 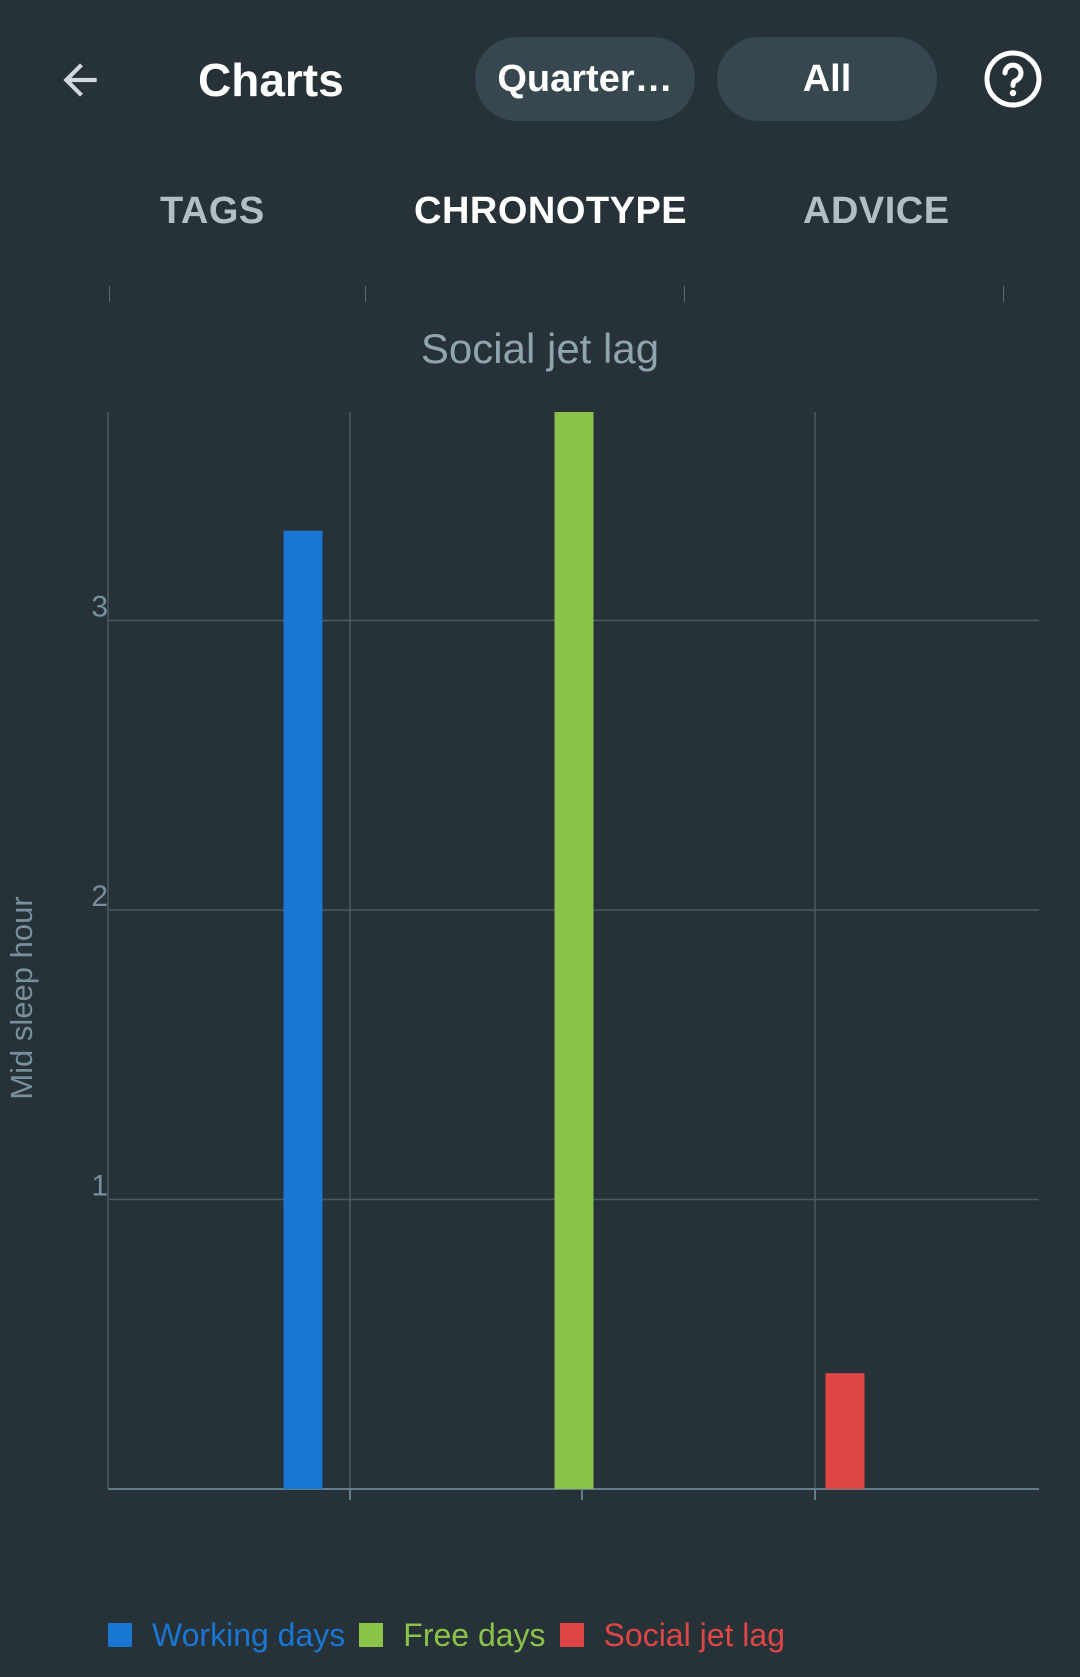 I want to click on help-circle-icon, so click(x=1013, y=79).